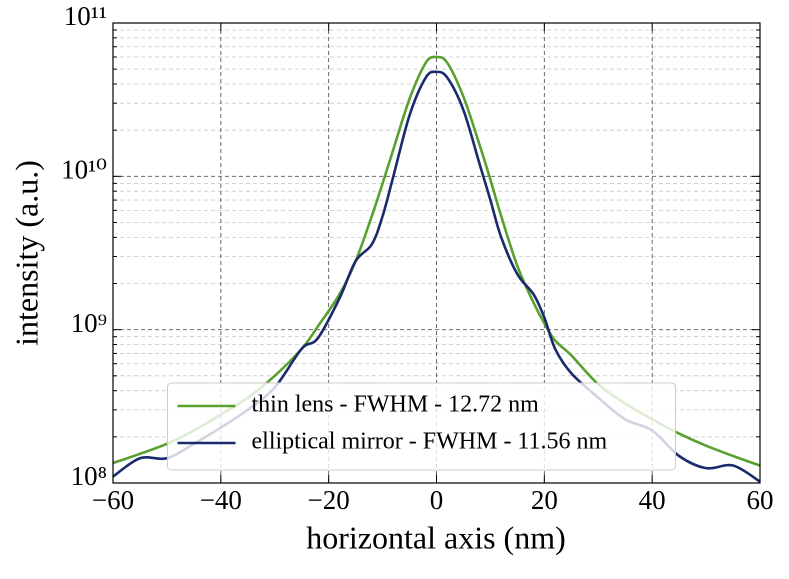  What do you see at coordinates (85, 16) in the screenshot?
I see `y-tick-label: 10¹¹` at bounding box center [85, 16].